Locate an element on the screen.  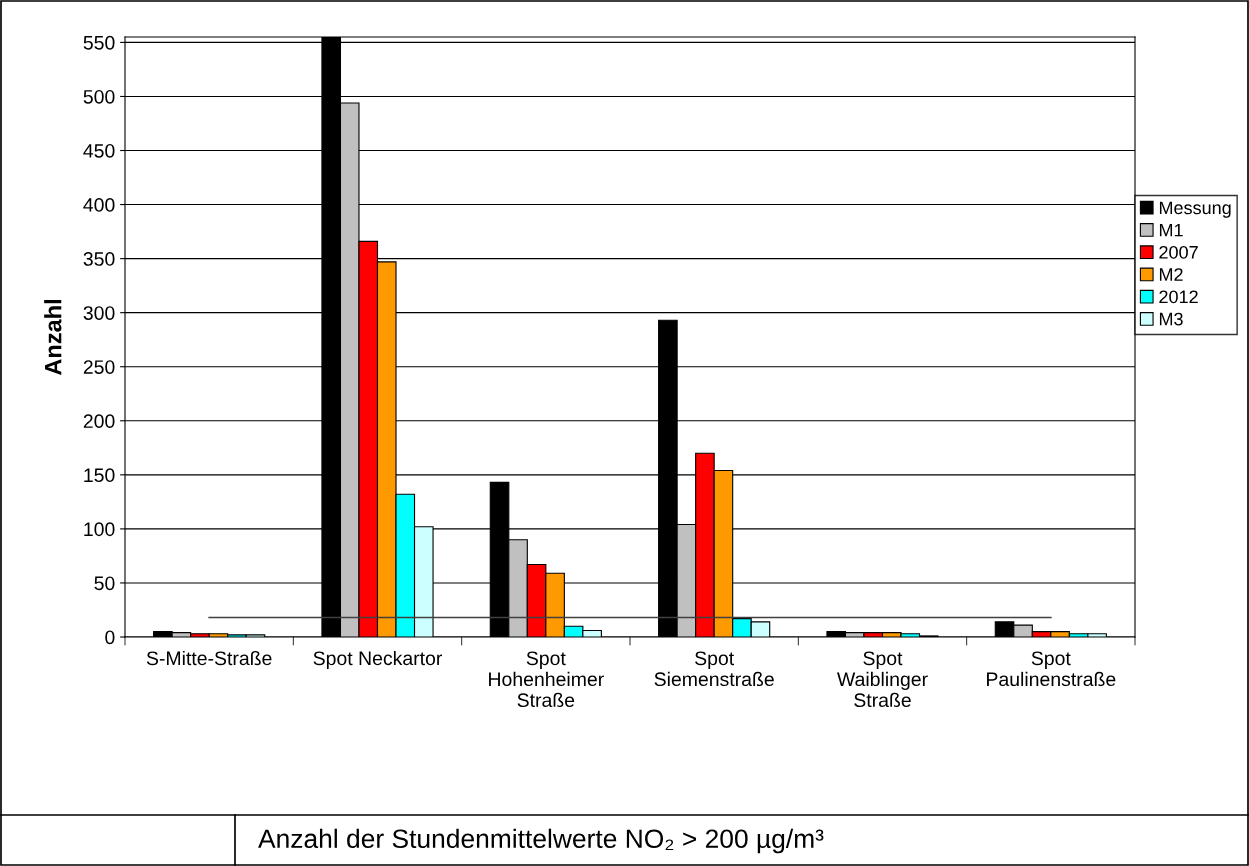
legend-label: 2012 is located at coordinates (1178, 297).